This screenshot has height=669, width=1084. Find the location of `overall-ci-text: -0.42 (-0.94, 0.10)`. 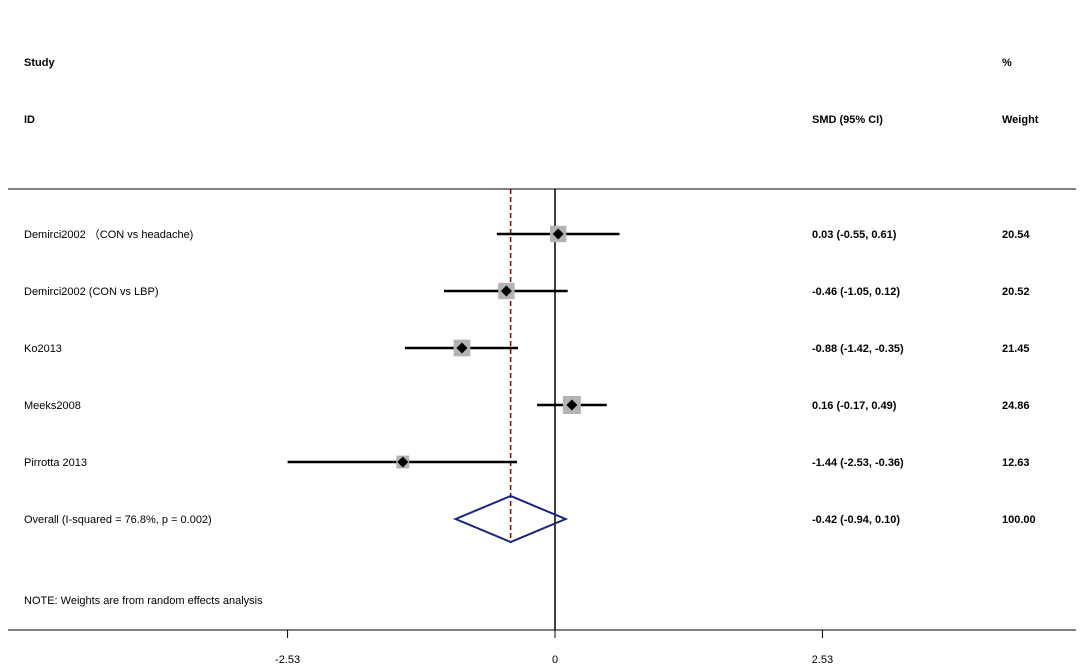

overall-ci-text: -0.42 (-0.94, 0.10) is located at coordinates (856, 520).